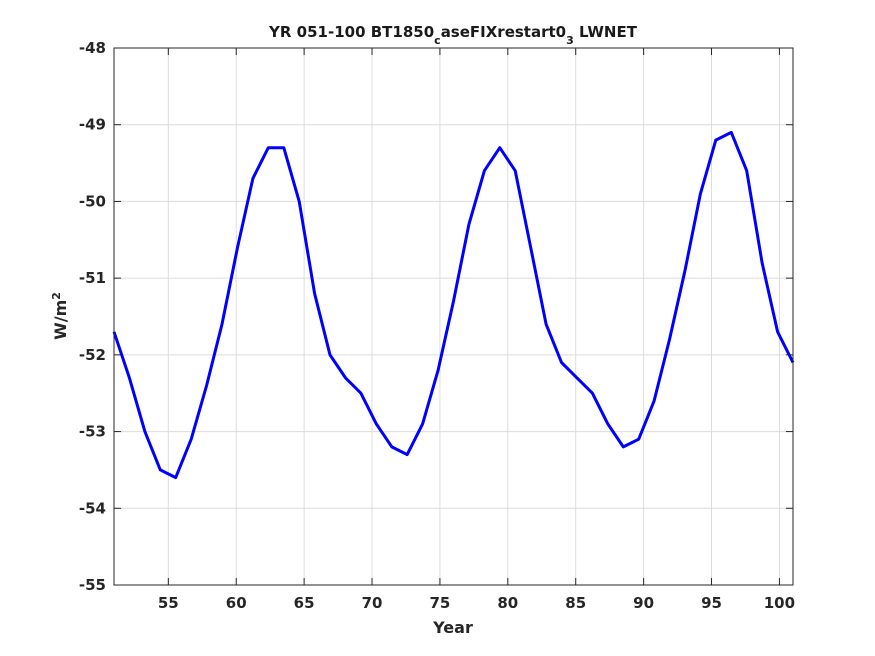 This screenshot has width=875, height=656. Describe the element at coordinates (60, 320) in the screenshot. I see `y-axis-label-base: W/m` at that location.